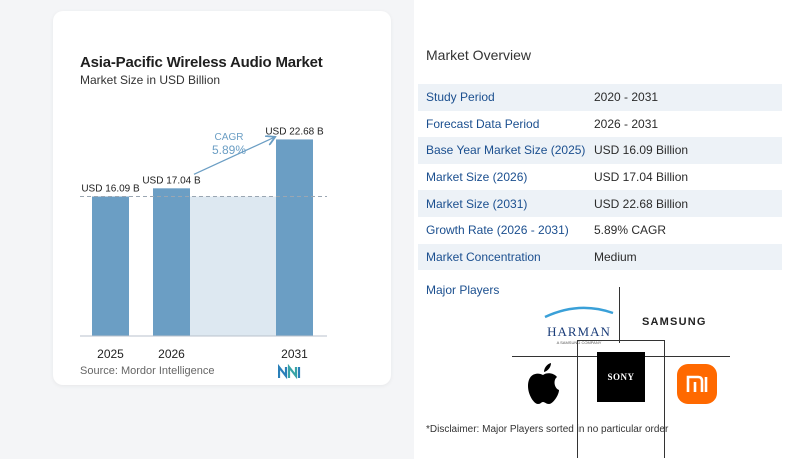 This screenshot has width=800, height=459. I want to click on overview-row: Forecast Data Period 2026 - 2031, so click(600, 124).